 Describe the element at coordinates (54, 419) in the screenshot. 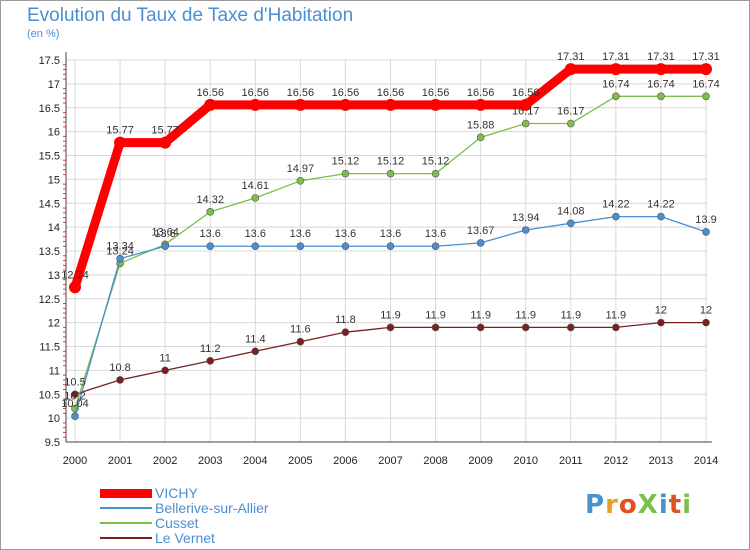

I see `y-tick-label: 10` at that location.